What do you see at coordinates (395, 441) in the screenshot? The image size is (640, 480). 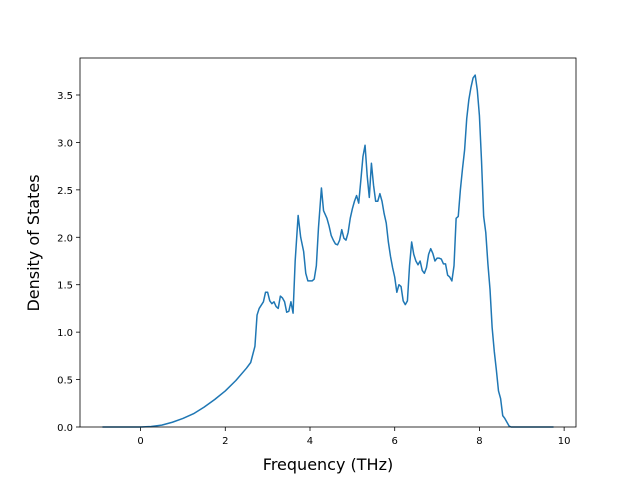 I see `x-tick-label: 6` at bounding box center [395, 441].